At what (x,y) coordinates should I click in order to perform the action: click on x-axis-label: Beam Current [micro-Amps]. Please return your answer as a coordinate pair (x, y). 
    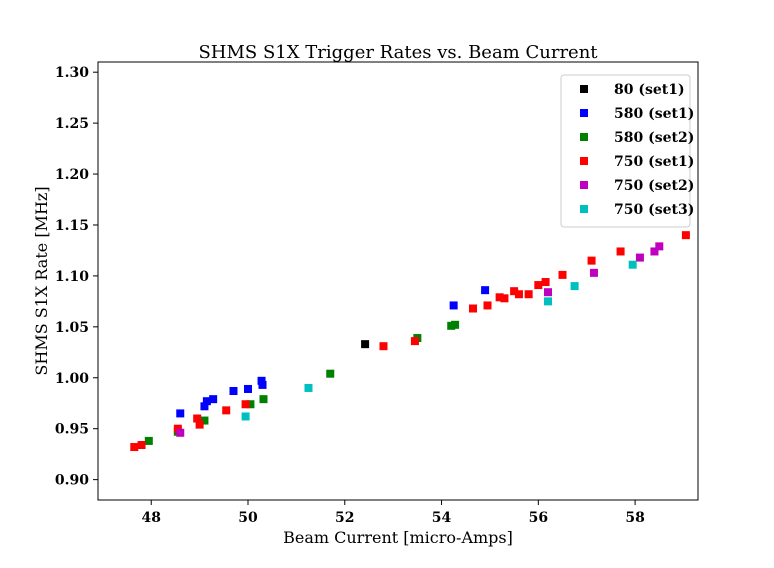
    Looking at the image, I should click on (398, 537).